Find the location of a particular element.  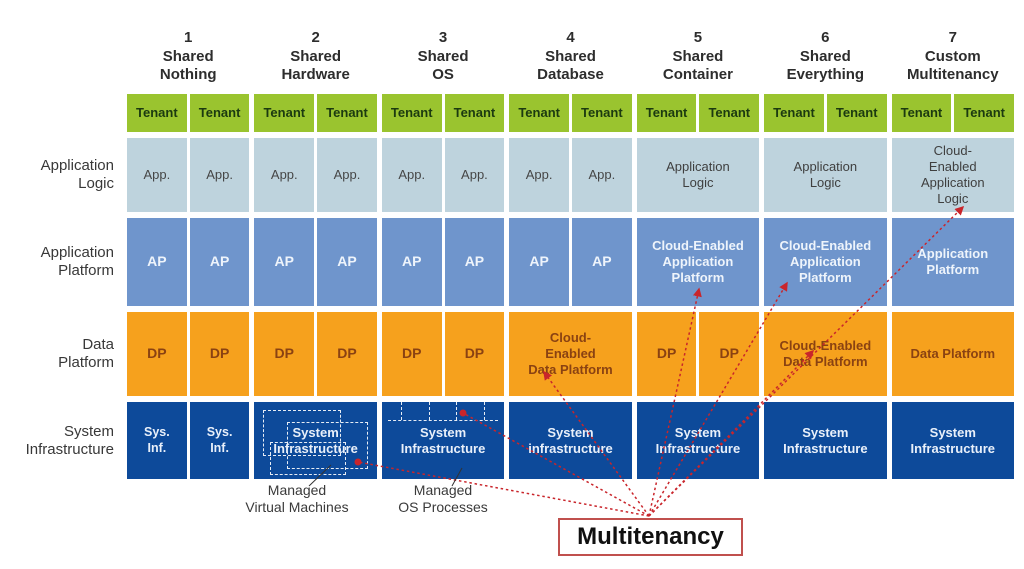

cell-sys-infra-col6: System Infrastructure is located at coordinates (825, 440).